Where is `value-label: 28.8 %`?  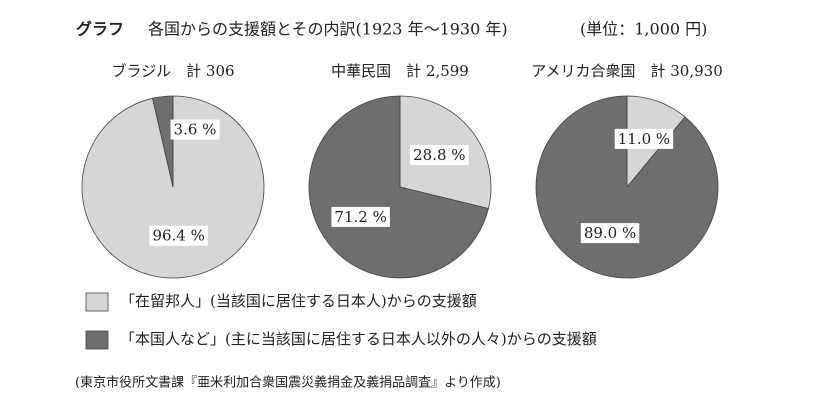
value-label: 28.8 % is located at coordinates (439, 155).